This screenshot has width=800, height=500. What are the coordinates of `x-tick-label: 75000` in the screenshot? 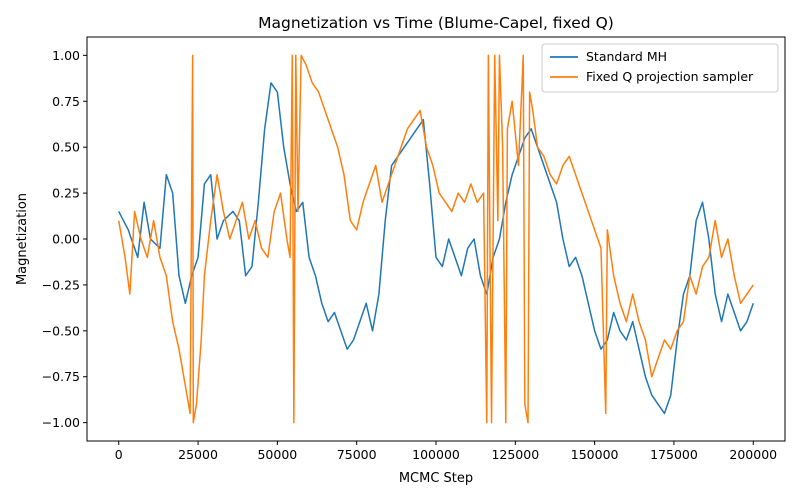 It's located at (357, 454).